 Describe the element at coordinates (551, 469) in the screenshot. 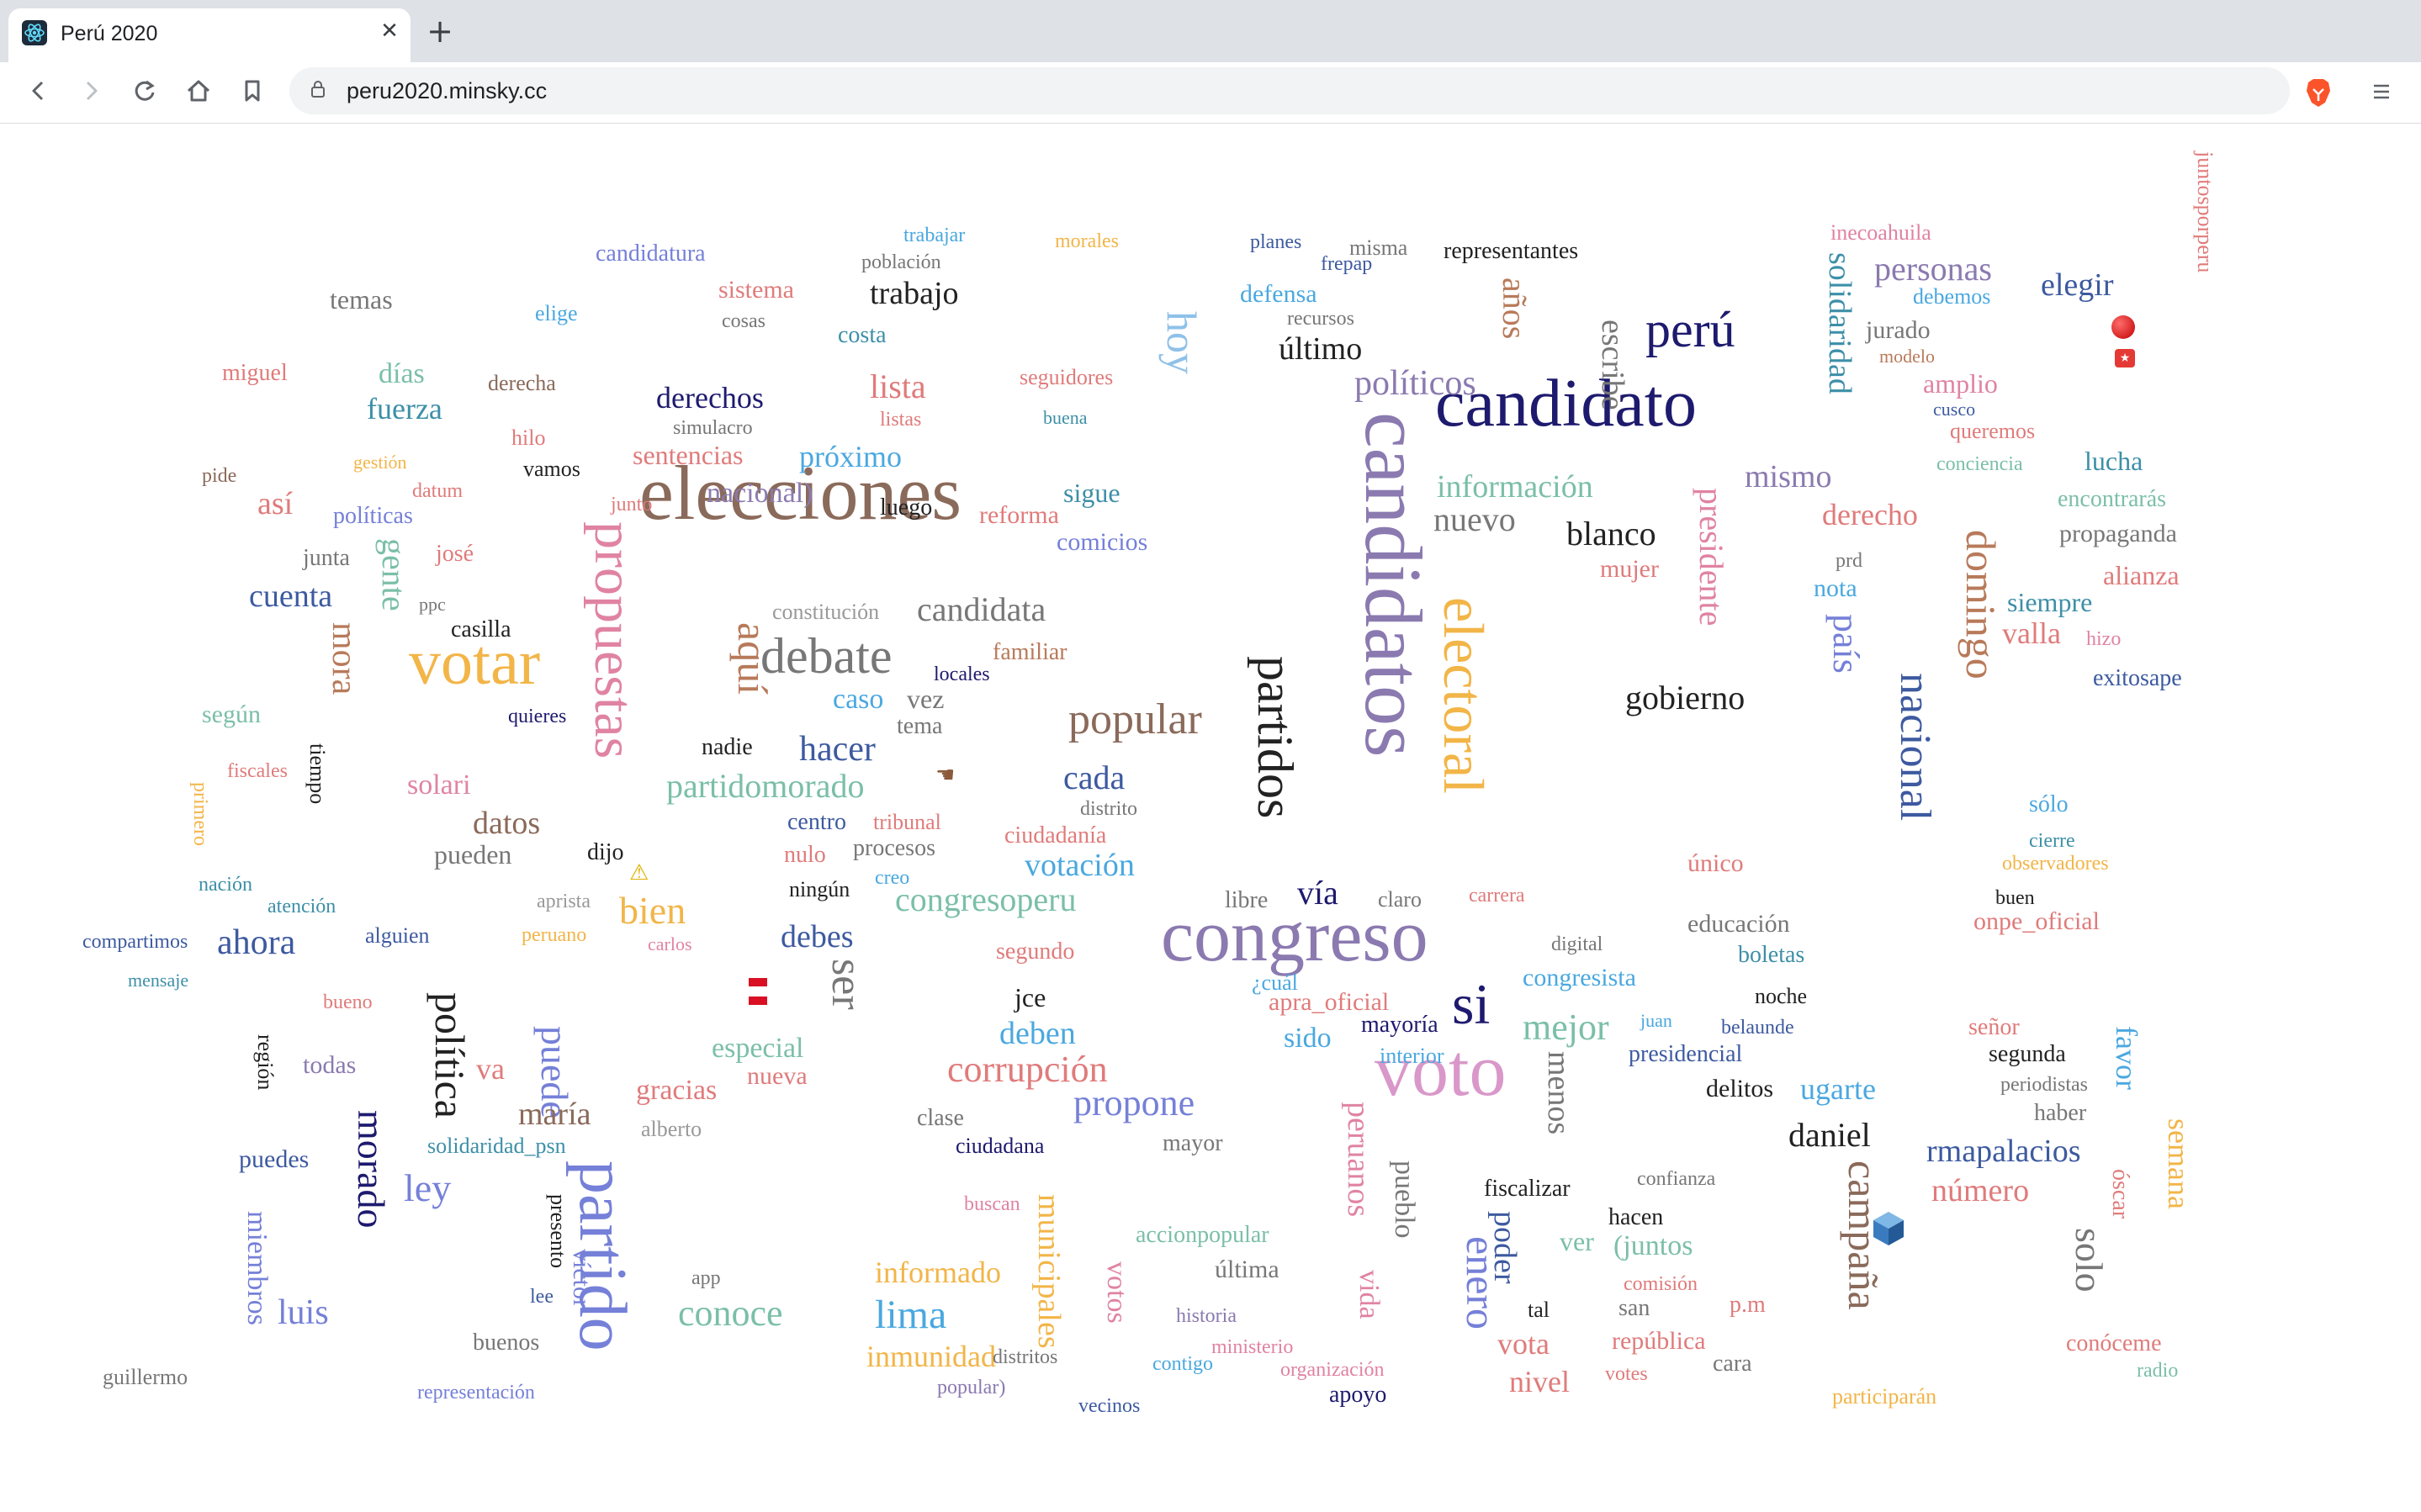

I see `cloud-word: vamos` at that location.